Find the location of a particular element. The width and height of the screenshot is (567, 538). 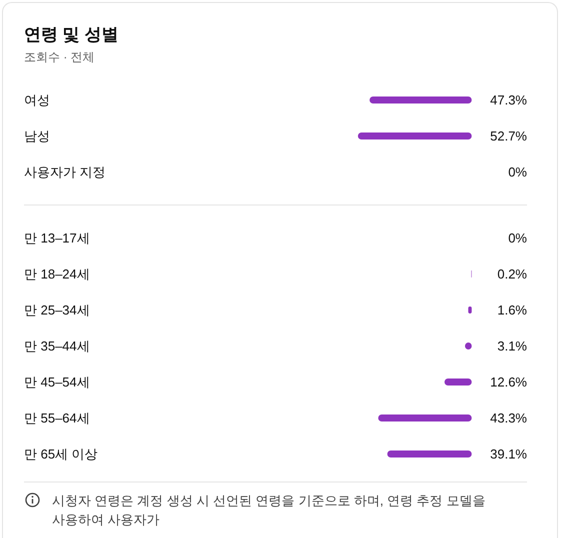

data-label: 52.7% is located at coordinates (509, 136).